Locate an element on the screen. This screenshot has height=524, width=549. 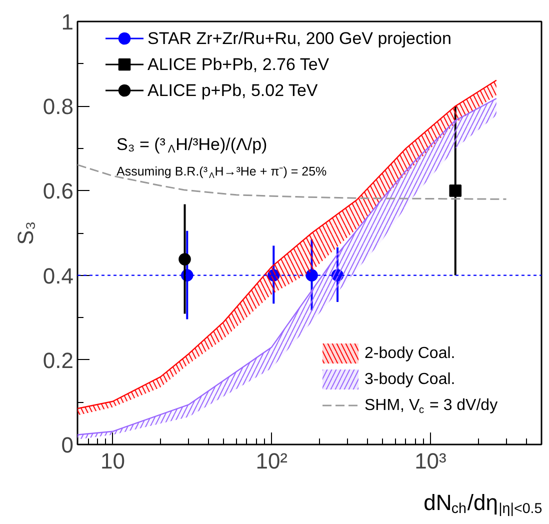
legend-label: ALICE Pb+Pb, 2.76 TeV is located at coordinates (239, 64).